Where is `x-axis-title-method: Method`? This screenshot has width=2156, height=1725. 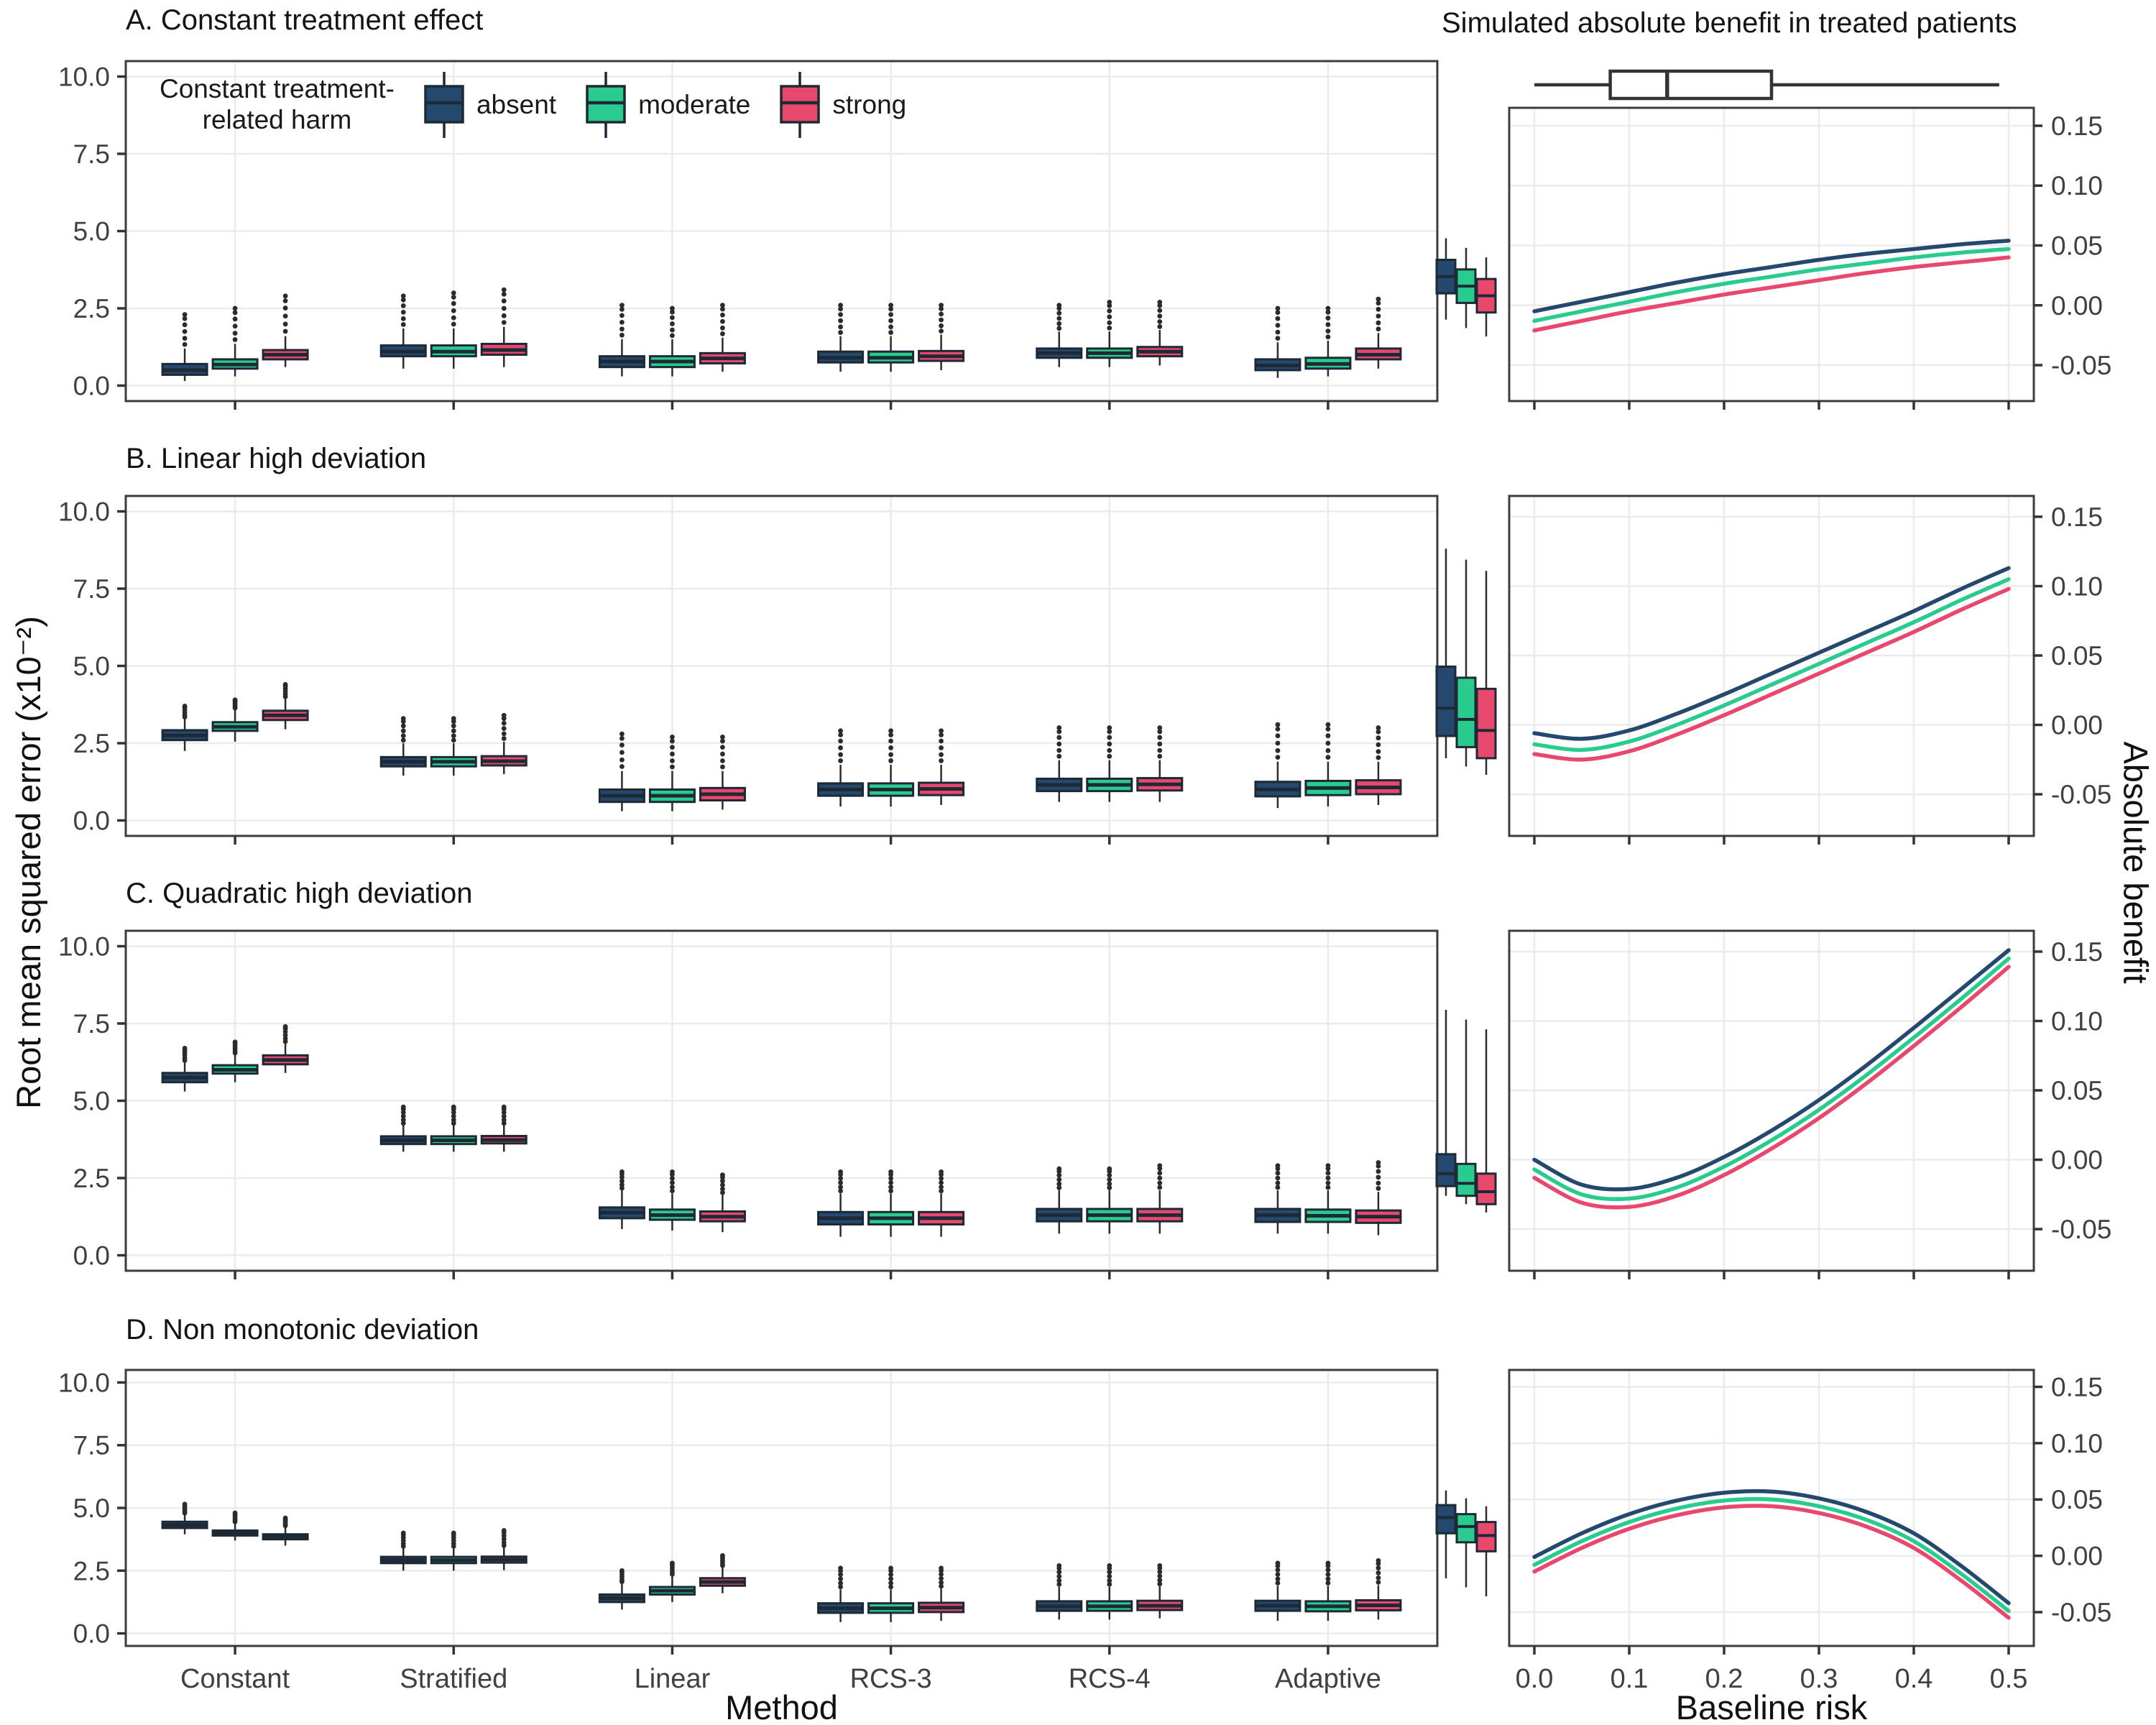
x-axis-title-method: Method is located at coordinates (781, 1706).